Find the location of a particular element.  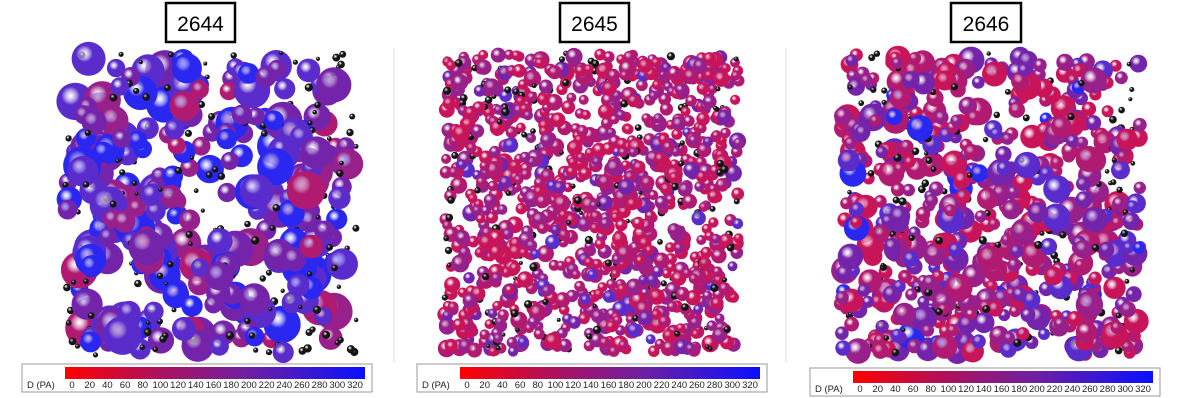

colorbar-tick-label: 40 is located at coordinates (895, 389).